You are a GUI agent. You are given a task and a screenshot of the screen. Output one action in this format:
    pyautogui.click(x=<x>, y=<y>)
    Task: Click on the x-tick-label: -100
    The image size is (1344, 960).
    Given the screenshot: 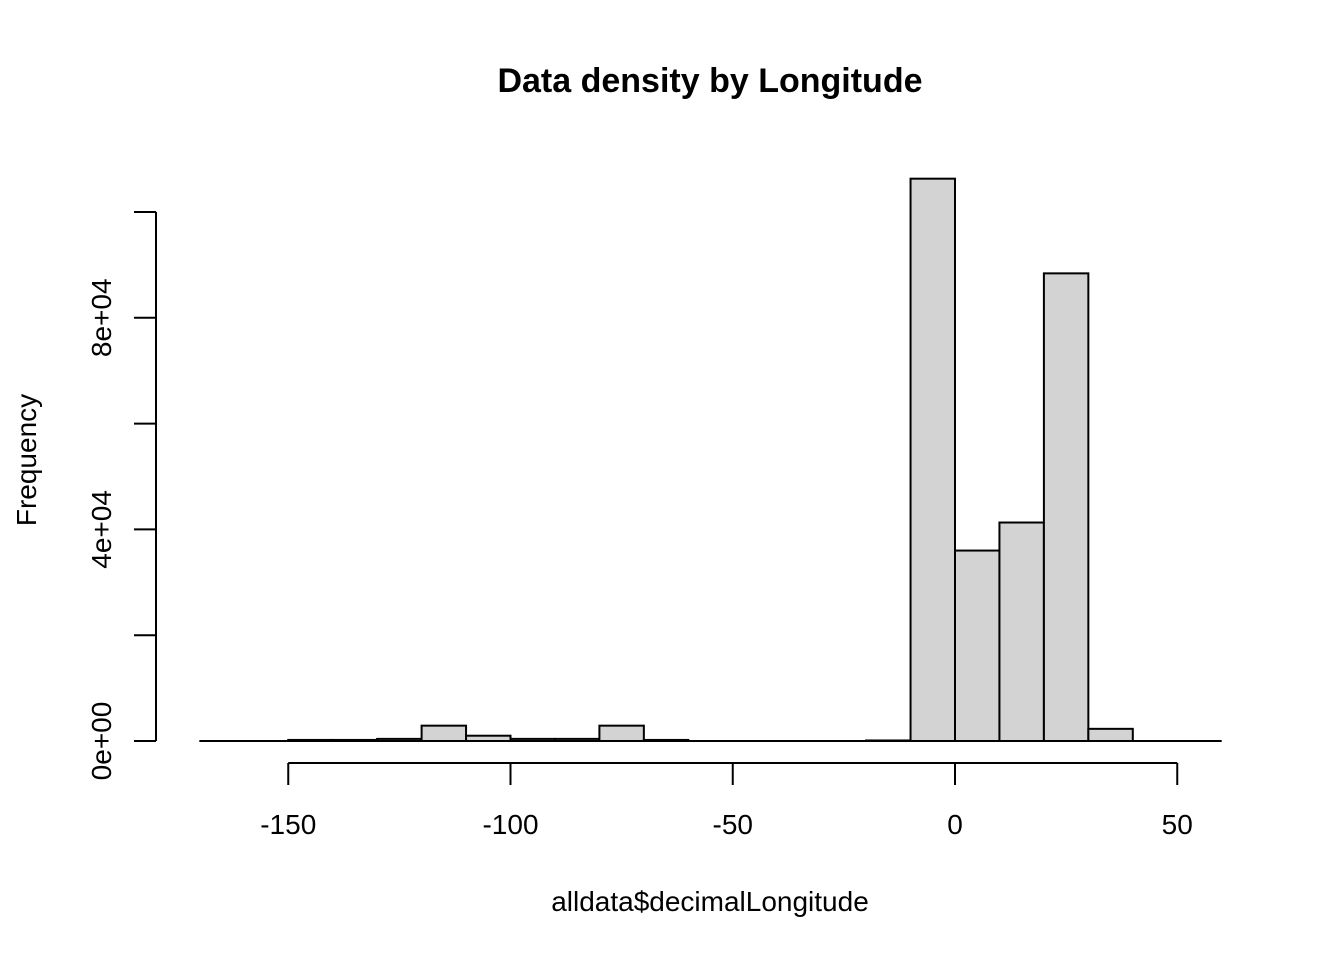 What is the action you would take?
    pyautogui.click(x=510, y=824)
    